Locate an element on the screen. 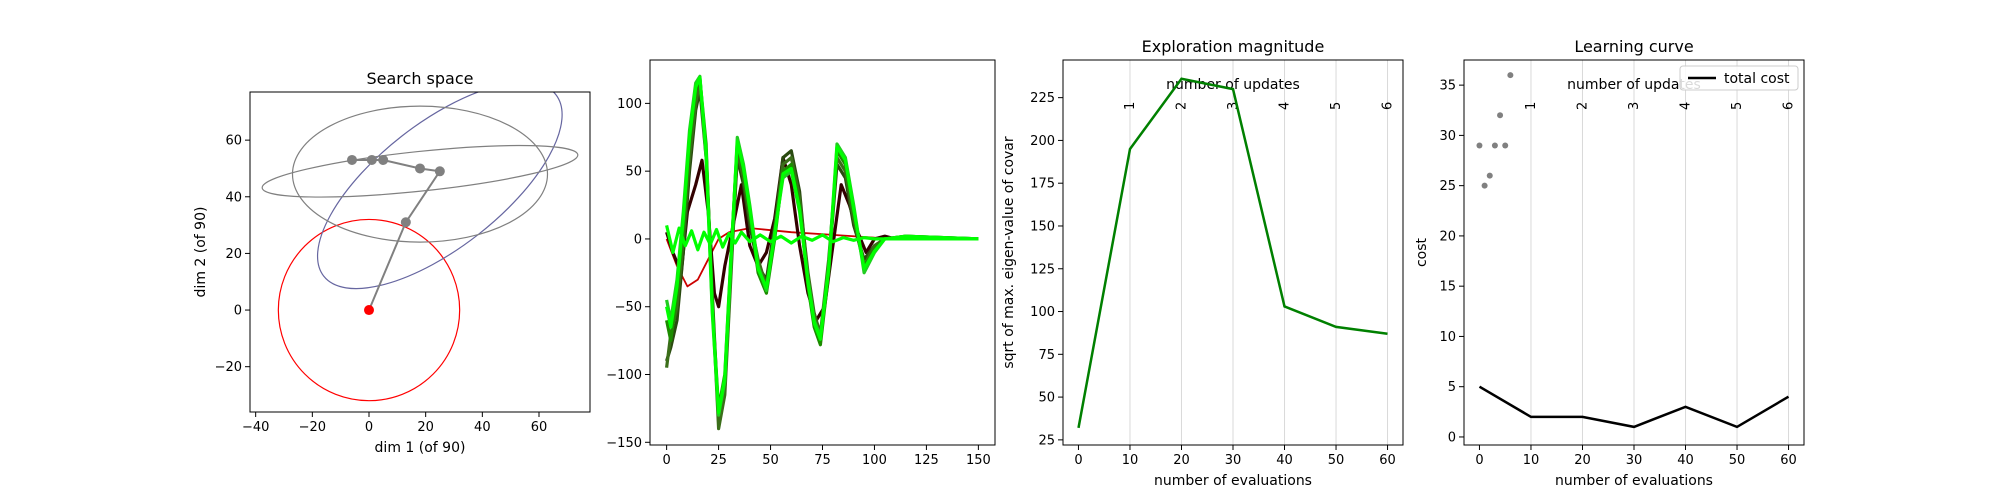  top-axis-label: number of updates is located at coordinates (1634, 85).